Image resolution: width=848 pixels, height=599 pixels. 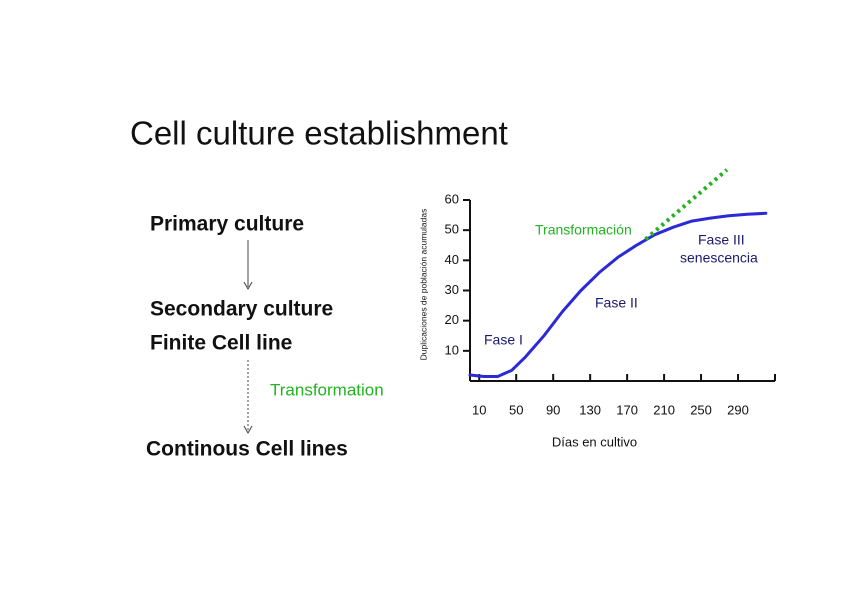 What do you see at coordinates (241, 309) in the screenshot?
I see `step: Secondary culture` at bounding box center [241, 309].